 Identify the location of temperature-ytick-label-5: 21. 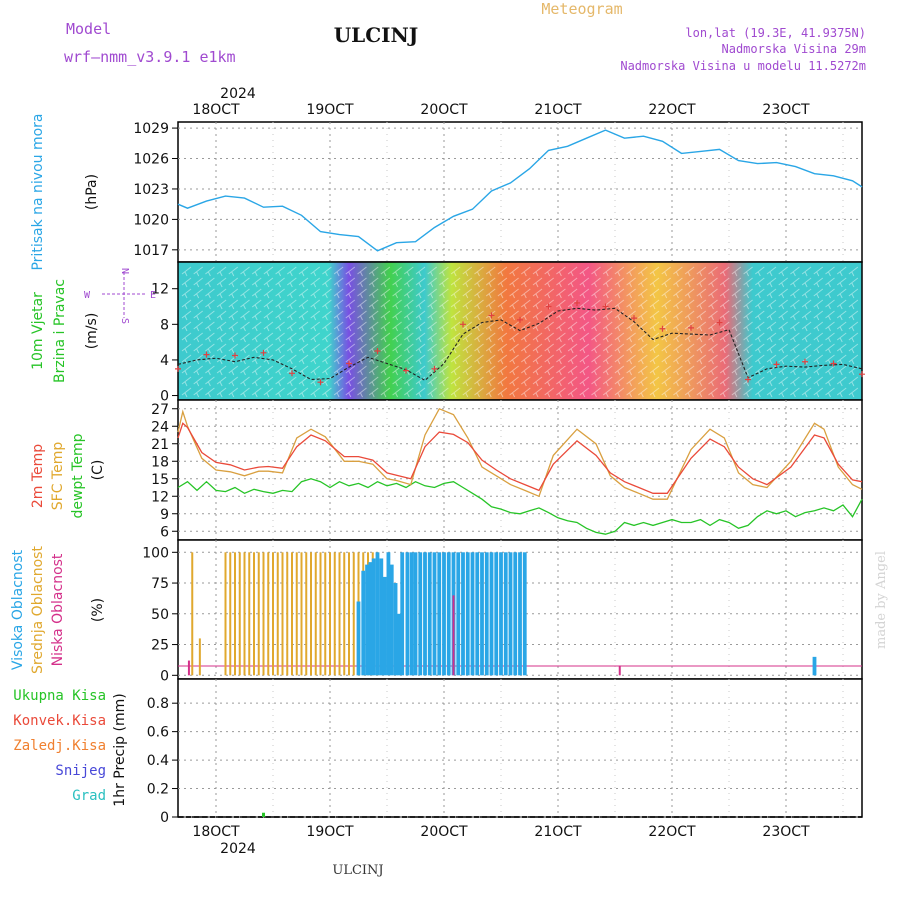
(160, 445).